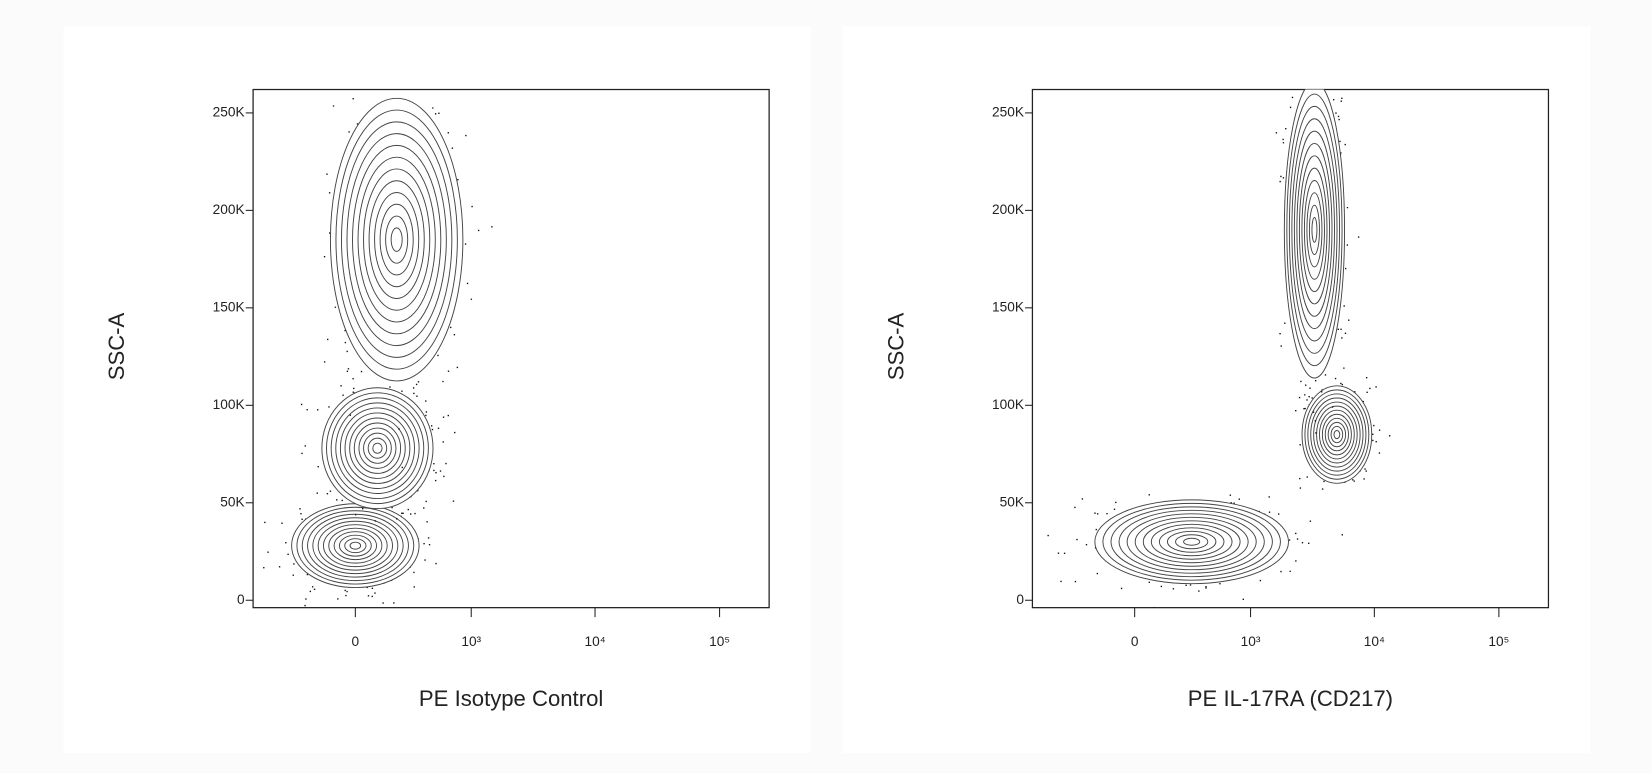  What do you see at coordinates (1290, 698) in the screenshot?
I see `x-axis-title: PE IL-17RA (CD217)` at bounding box center [1290, 698].